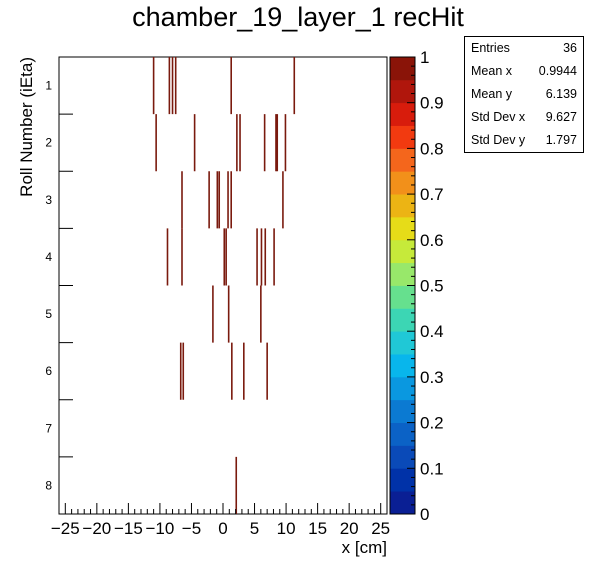  Describe the element at coordinates (432, 377) in the screenshot. I see `palette-tick-label: 0.3` at that location.